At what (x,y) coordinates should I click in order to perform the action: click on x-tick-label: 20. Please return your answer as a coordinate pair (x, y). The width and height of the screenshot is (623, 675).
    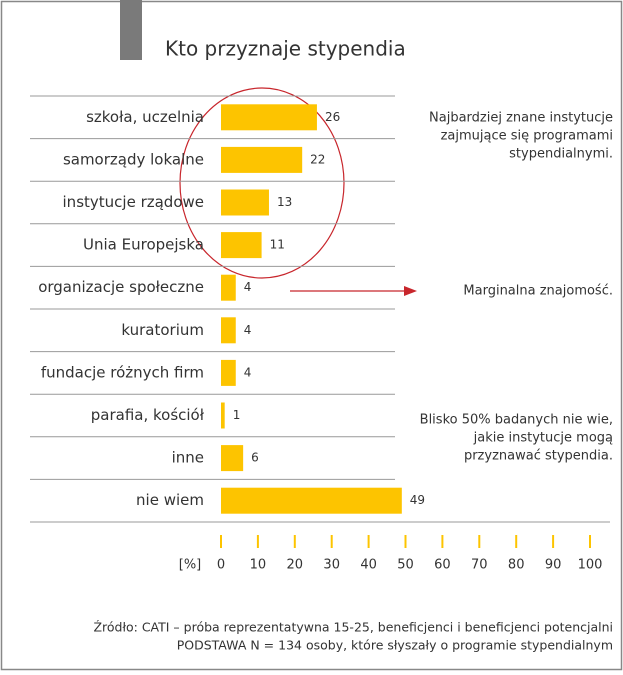
    Looking at the image, I should click on (295, 565).